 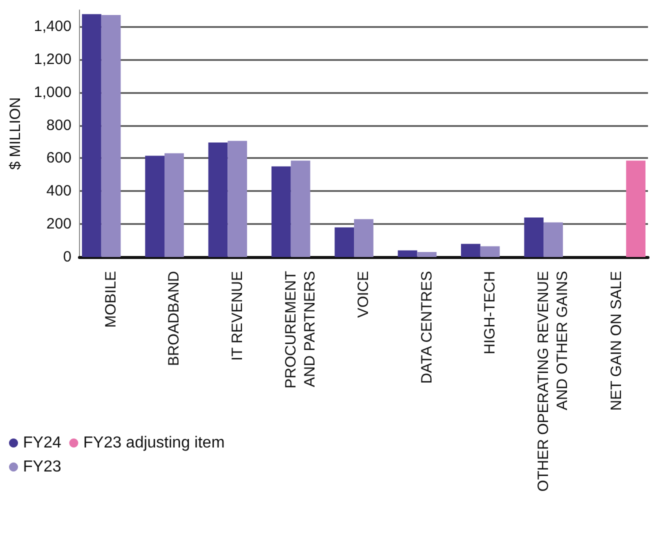 What do you see at coordinates (59, 158) in the screenshot?
I see `y-tick-label: 600` at bounding box center [59, 158].